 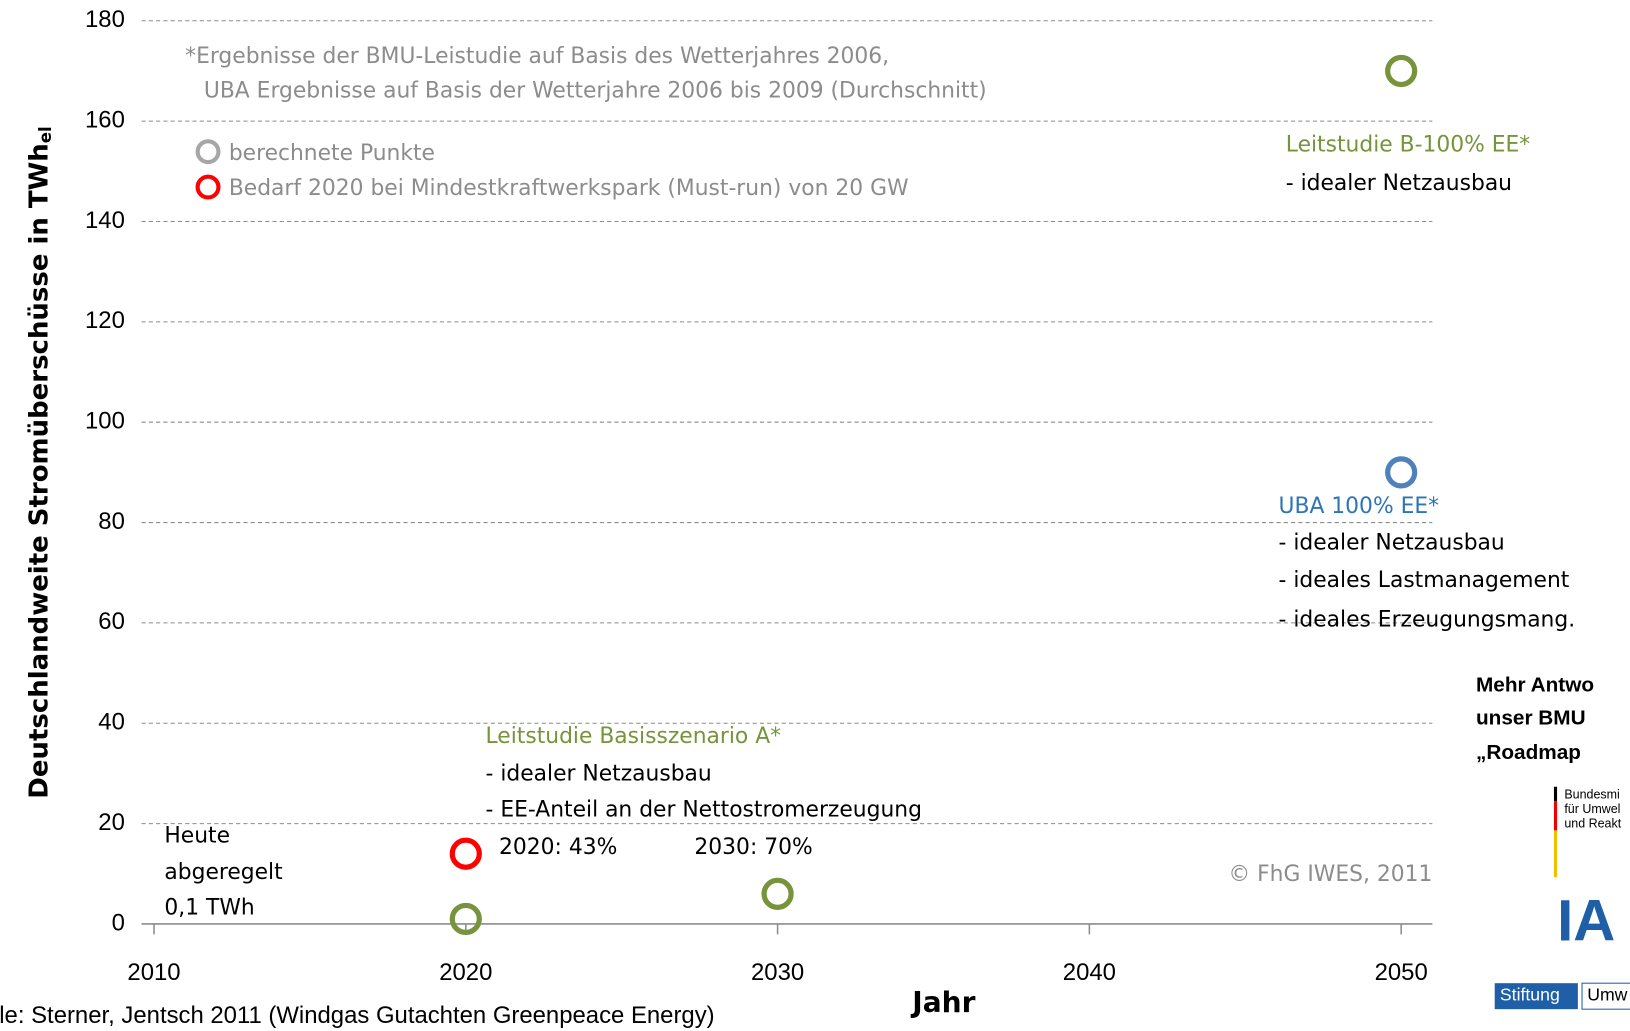 What do you see at coordinates (1555, 794) in the screenshot?
I see `flag-black` at bounding box center [1555, 794].